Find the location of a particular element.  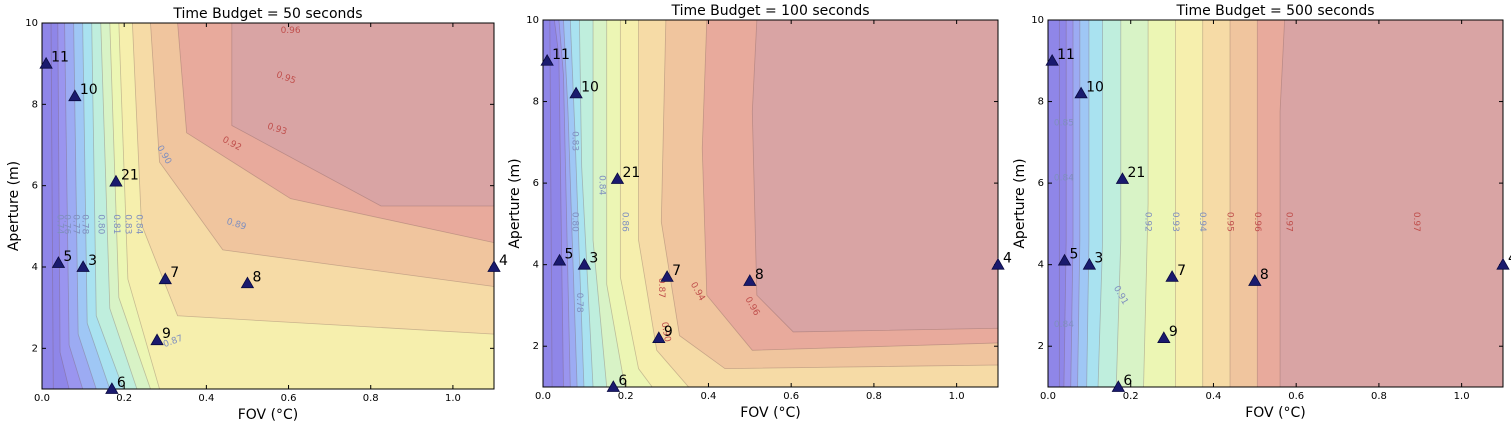

contour-label: 0.86 is located at coordinates (624, 222).